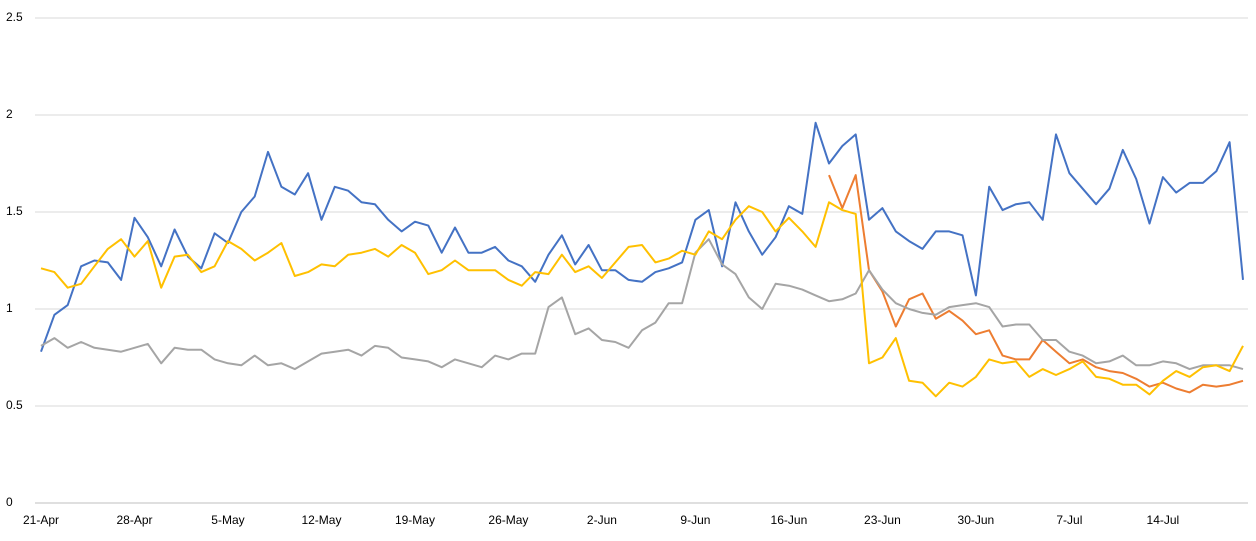 This screenshot has width=1256, height=541. Describe the element at coordinates (1069, 520) in the screenshot. I see `x-tick-label: 7-Jul` at that location.